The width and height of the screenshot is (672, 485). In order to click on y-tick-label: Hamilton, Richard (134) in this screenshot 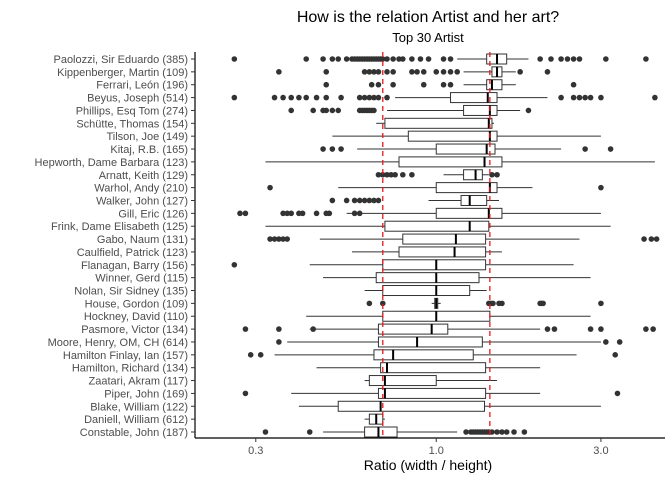, I will do `click(130, 369)`.